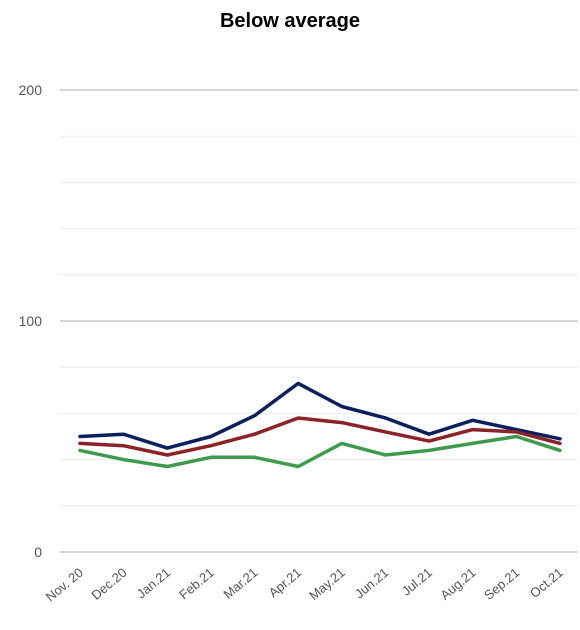 The image size is (580, 630). I want to click on x-tick-label: Feb.21, so click(196, 584).